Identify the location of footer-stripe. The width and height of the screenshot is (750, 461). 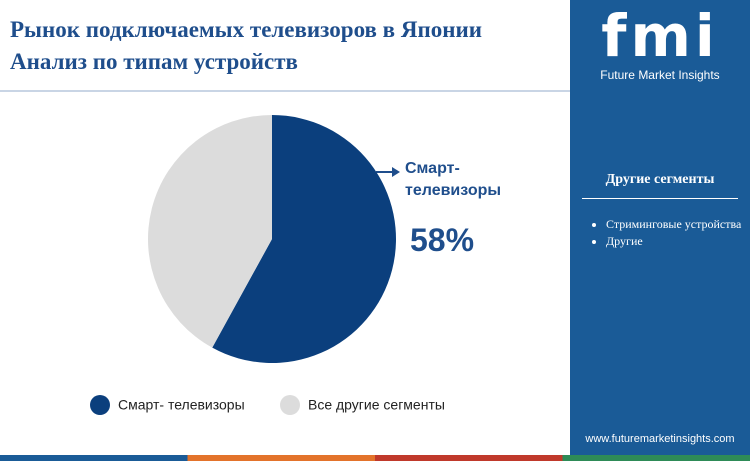
(375, 458).